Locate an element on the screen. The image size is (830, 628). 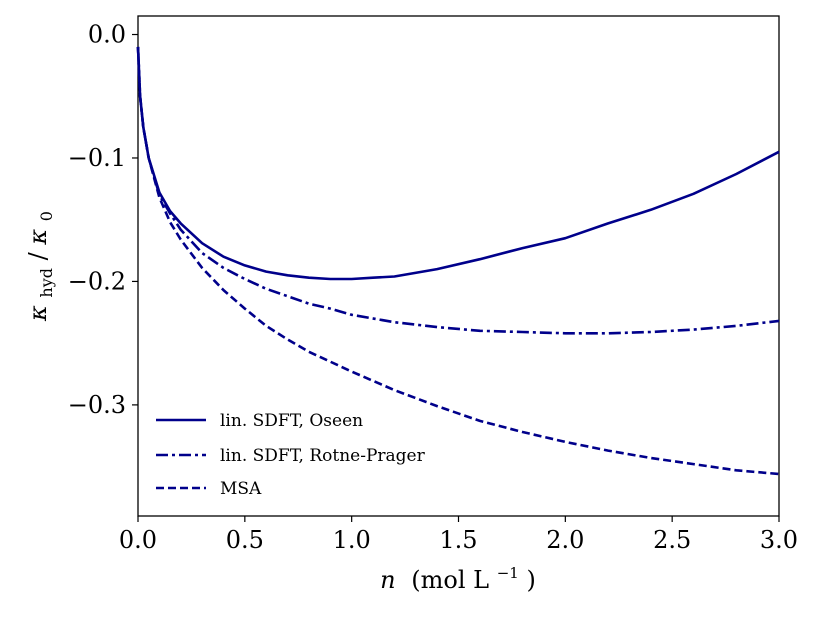
x-tick-label: 2.5 is located at coordinates (672, 540).